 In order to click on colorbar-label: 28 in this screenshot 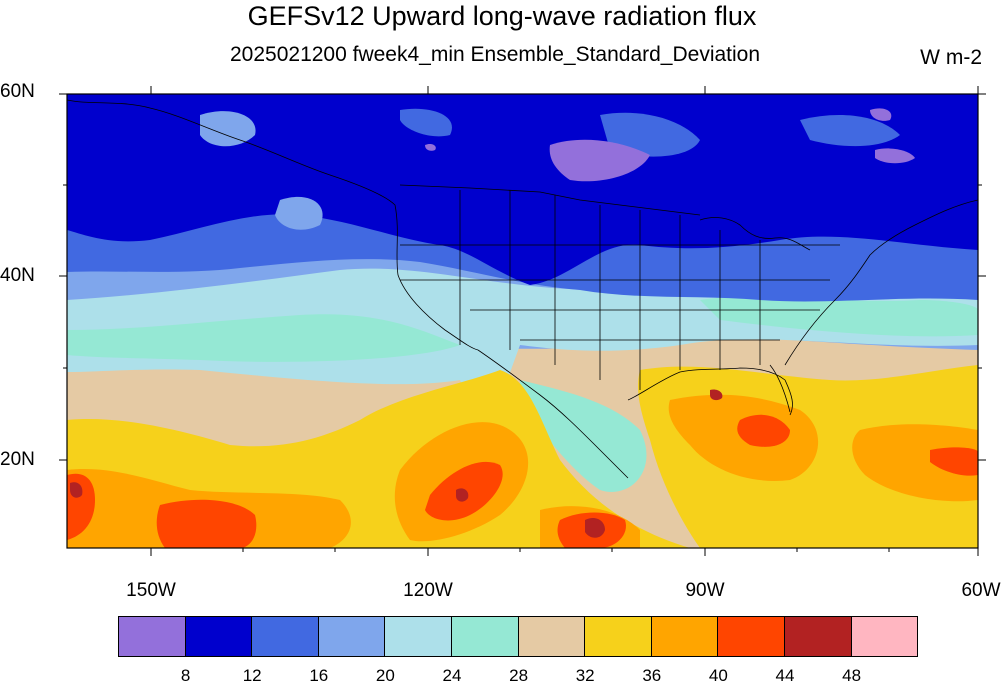, I will do `click(519, 675)`.